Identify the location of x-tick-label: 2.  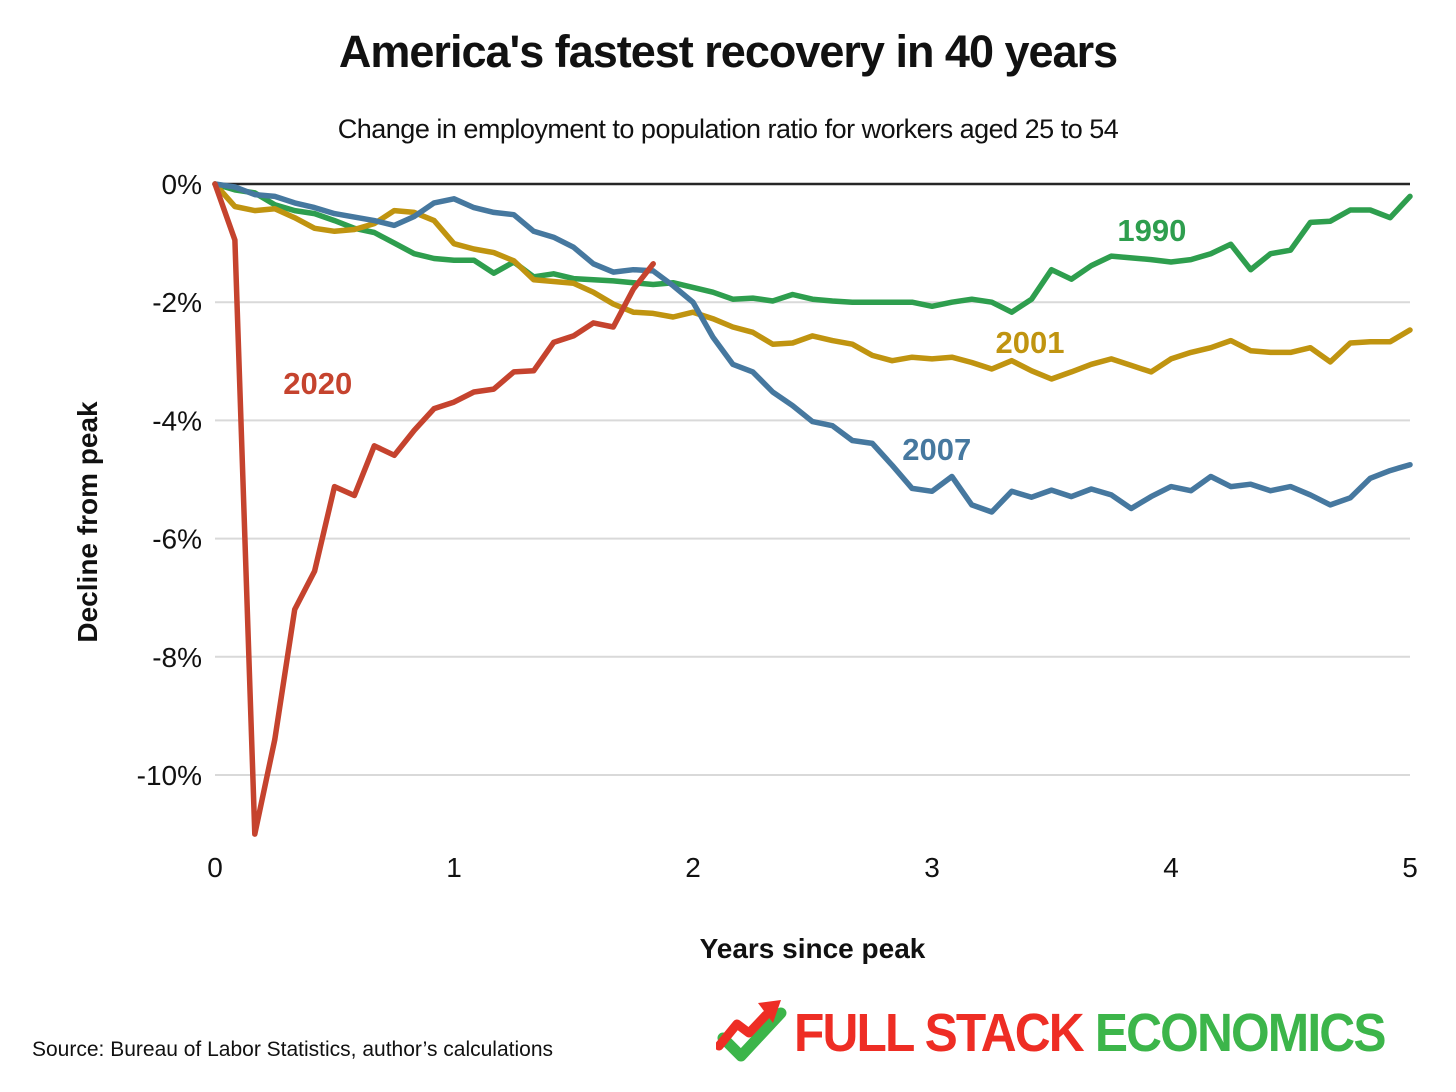
(693, 867).